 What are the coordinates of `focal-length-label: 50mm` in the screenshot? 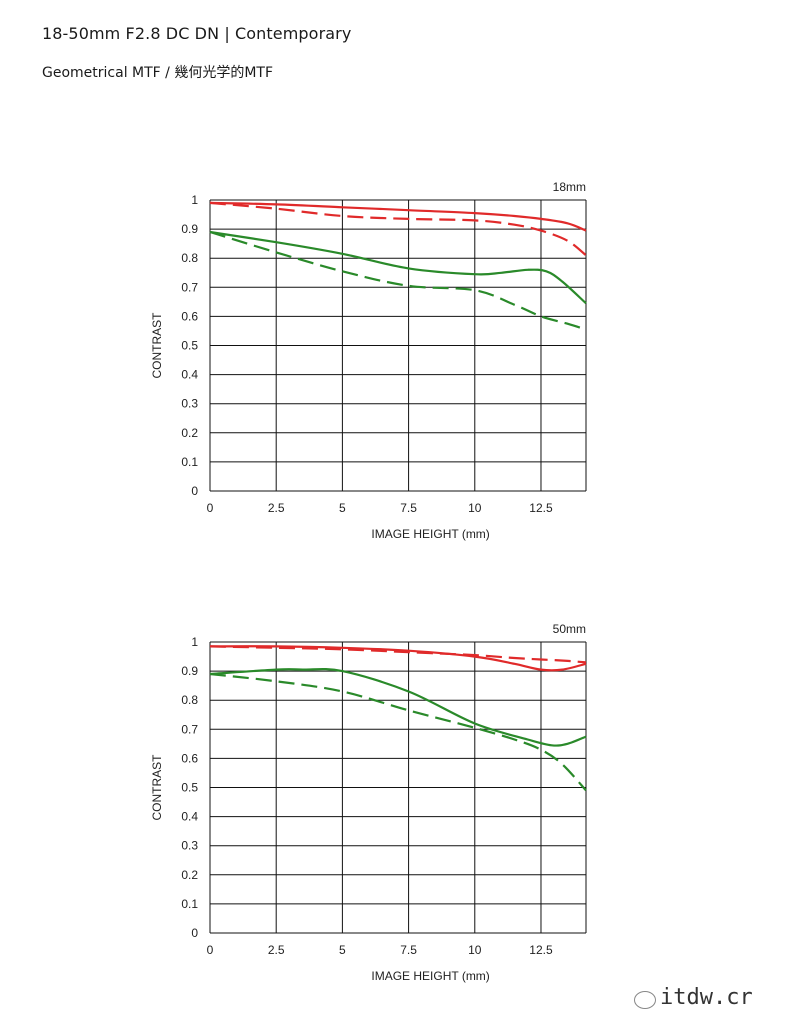 It's located at (569, 629).